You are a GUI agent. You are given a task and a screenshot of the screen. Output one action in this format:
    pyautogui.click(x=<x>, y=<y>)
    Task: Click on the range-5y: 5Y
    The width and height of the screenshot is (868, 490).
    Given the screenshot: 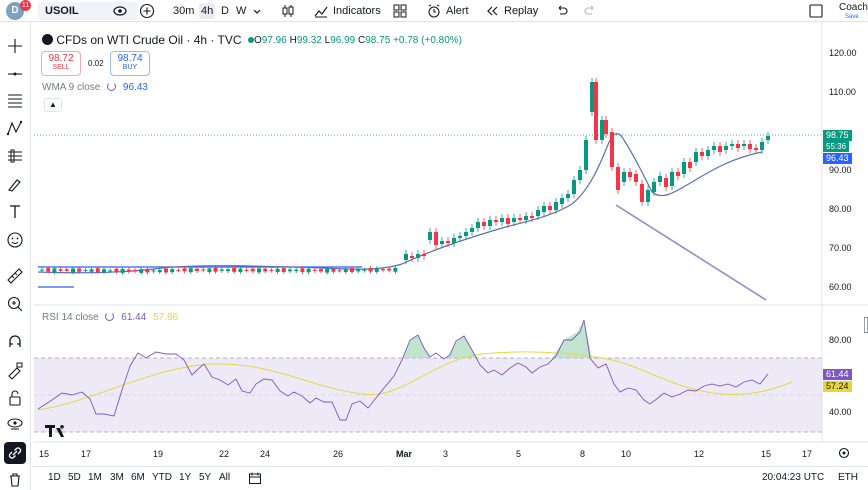 What is the action you would take?
    pyautogui.click(x=205, y=477)
    